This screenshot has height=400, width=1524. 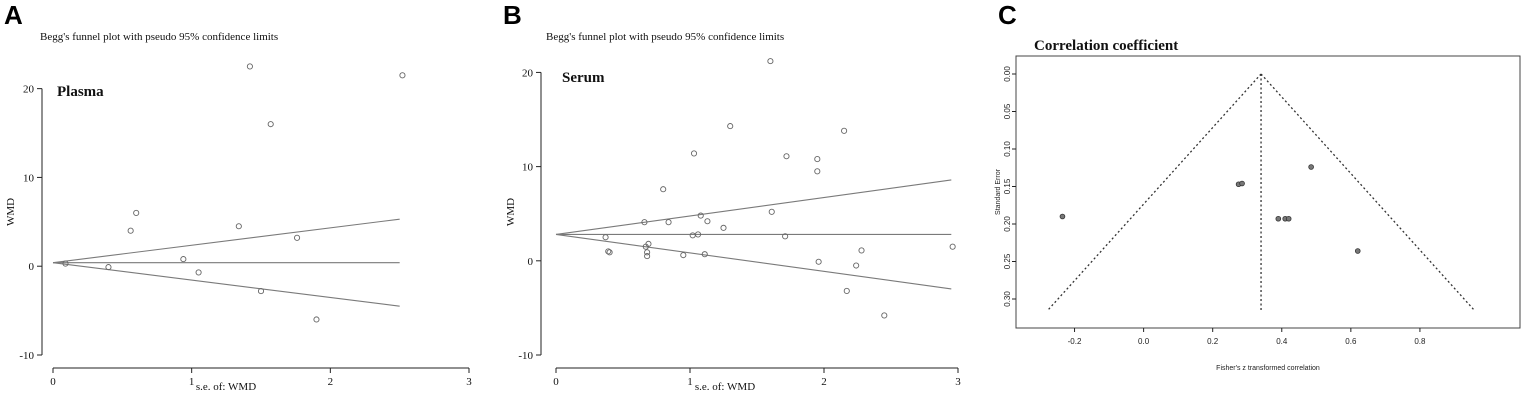 What do you see at coordinates (1007, 224) in the screenshot?
I see `y-tick-label: 0.20` at bounding box center [1007, 224].